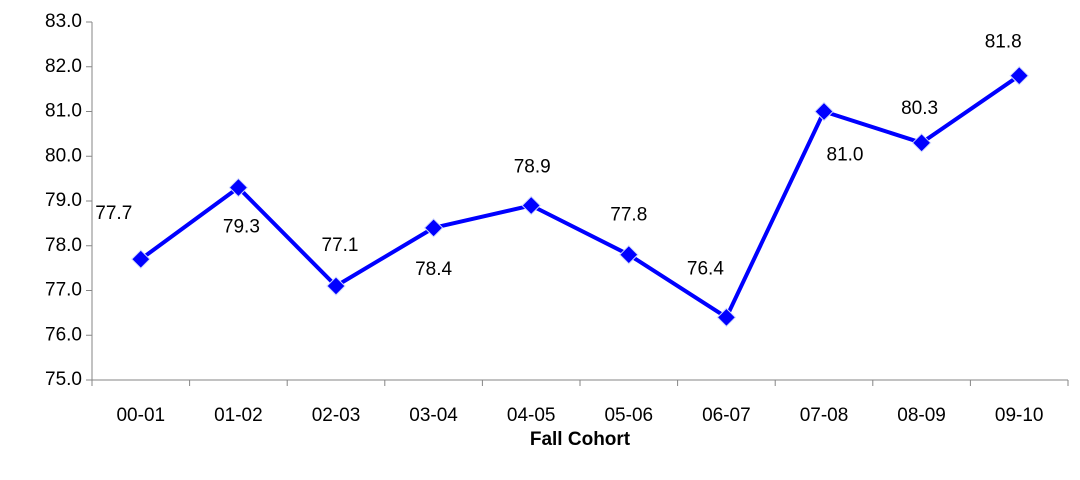  What do you see at coordinates (705, 268) in the screenshot?
I see `data-label: 76.4` at bounding box center [705, 268].